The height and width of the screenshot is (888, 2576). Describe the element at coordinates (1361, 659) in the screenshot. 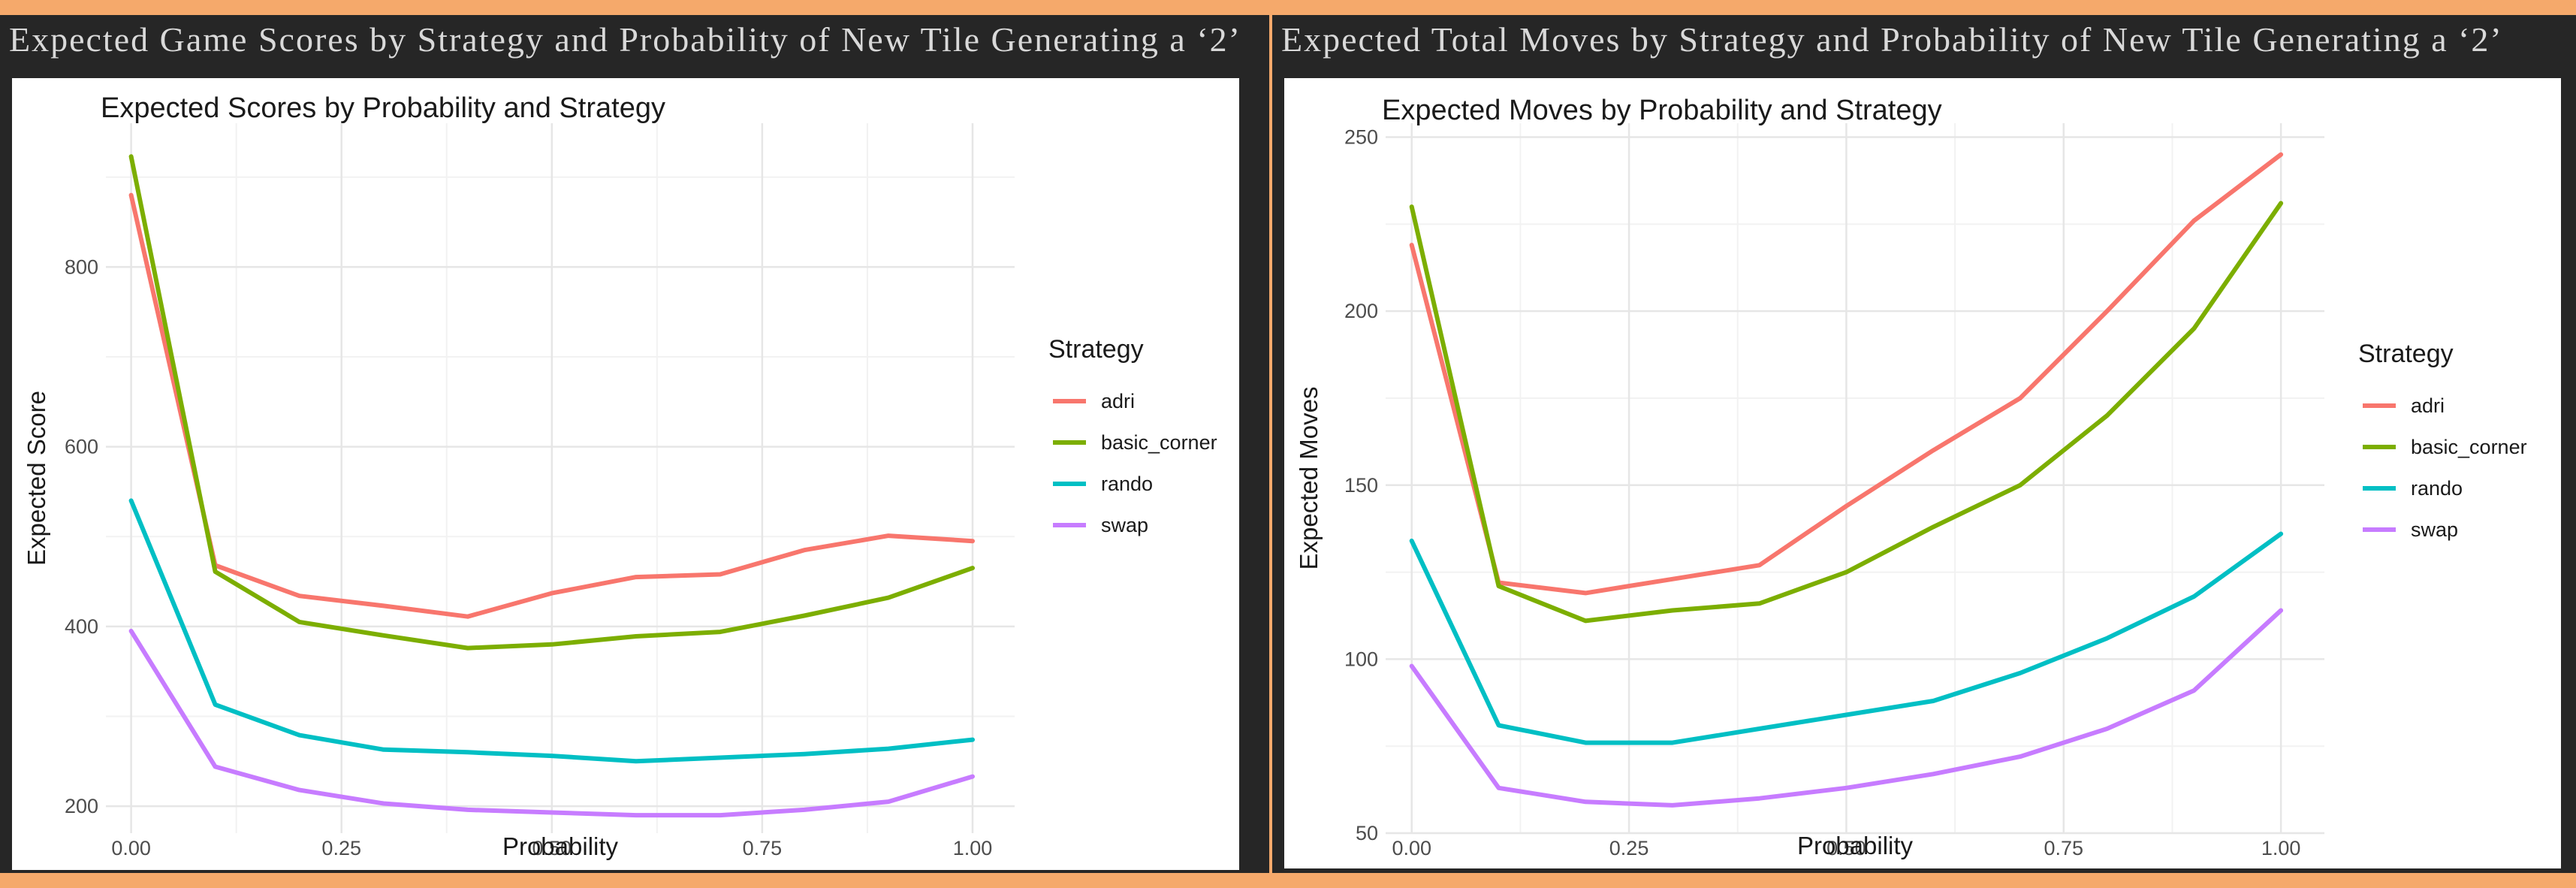

I see `y-tick-label: 100` at that location.